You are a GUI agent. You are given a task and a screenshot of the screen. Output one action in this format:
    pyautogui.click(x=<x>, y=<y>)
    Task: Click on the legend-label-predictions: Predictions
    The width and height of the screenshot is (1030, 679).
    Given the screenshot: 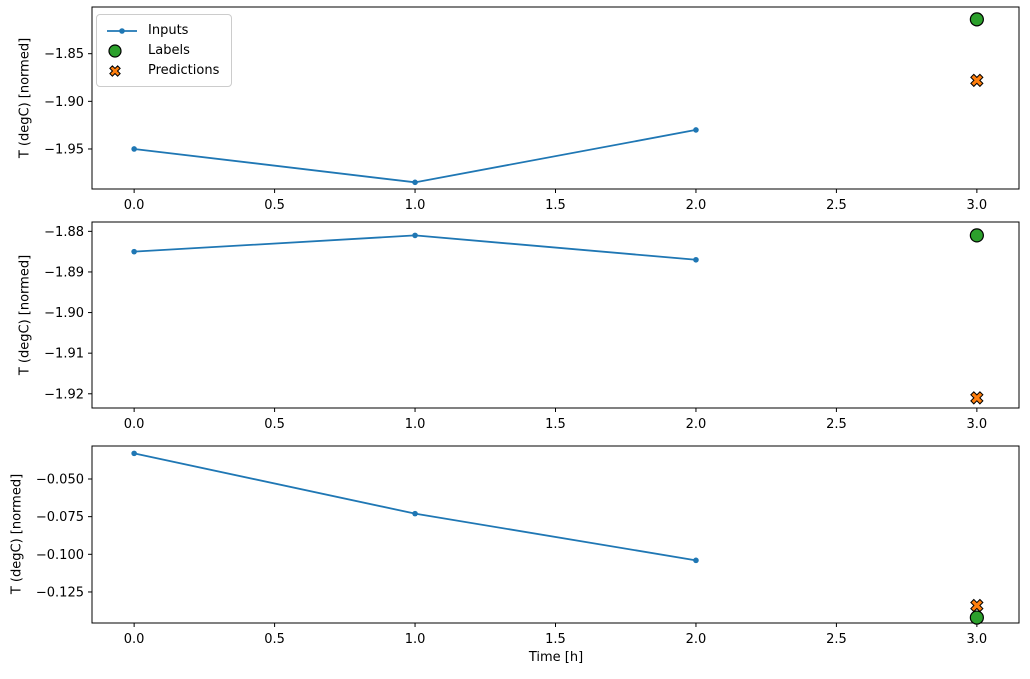 What is the action you would take?
    pyautogui.click(x=184, y=70)
    